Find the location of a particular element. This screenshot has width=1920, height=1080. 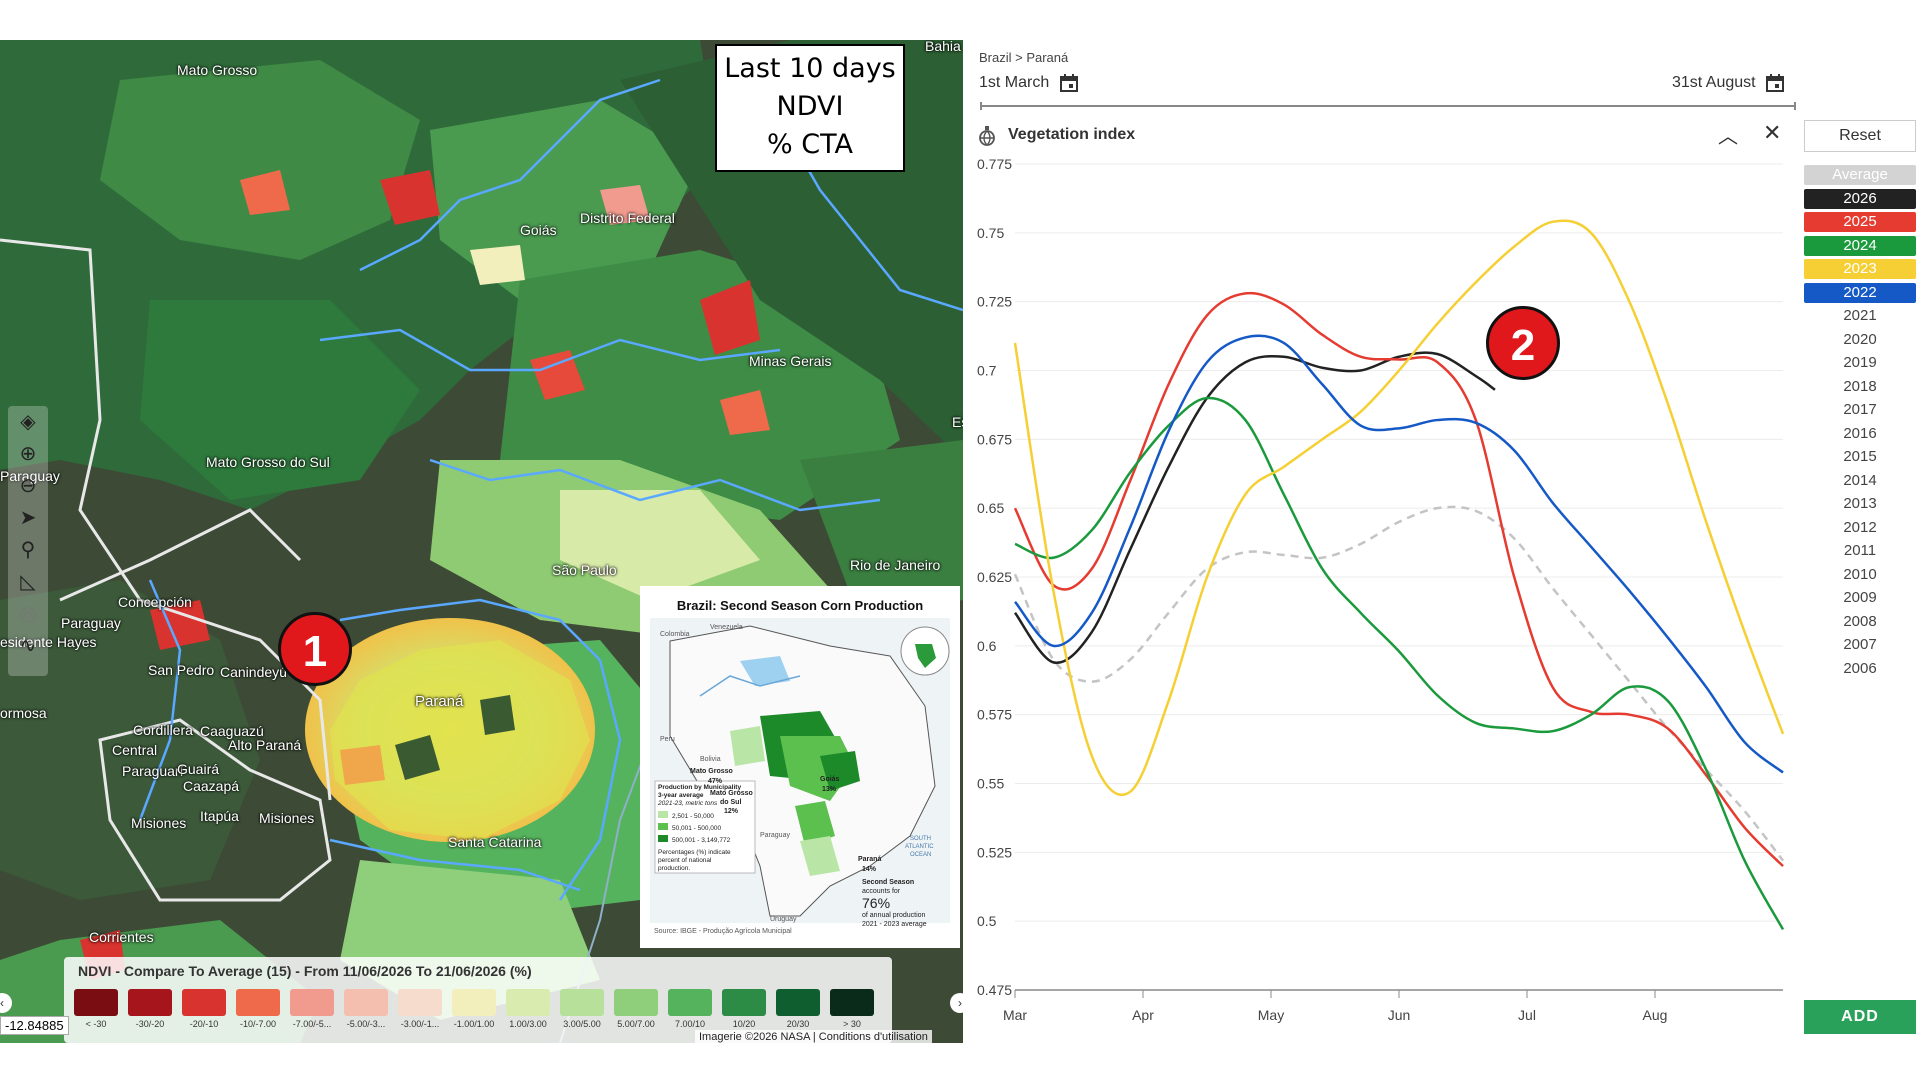

map-right-arrow-icon: › is located at coordinates (956, 1003).